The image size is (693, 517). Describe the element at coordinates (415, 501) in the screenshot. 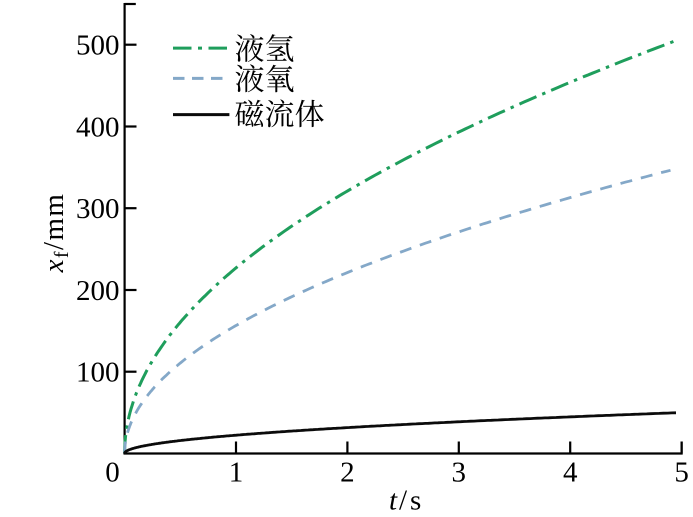

I see `svg-text: s` at that location.